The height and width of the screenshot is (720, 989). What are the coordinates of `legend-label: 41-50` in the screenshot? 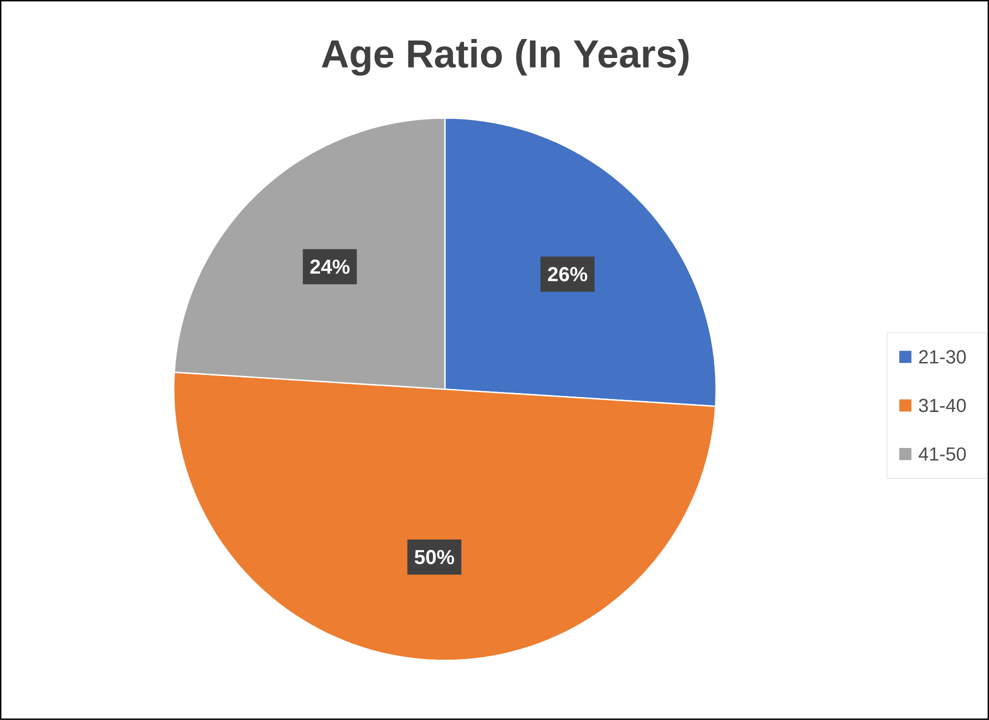 It's located at (942, 454).